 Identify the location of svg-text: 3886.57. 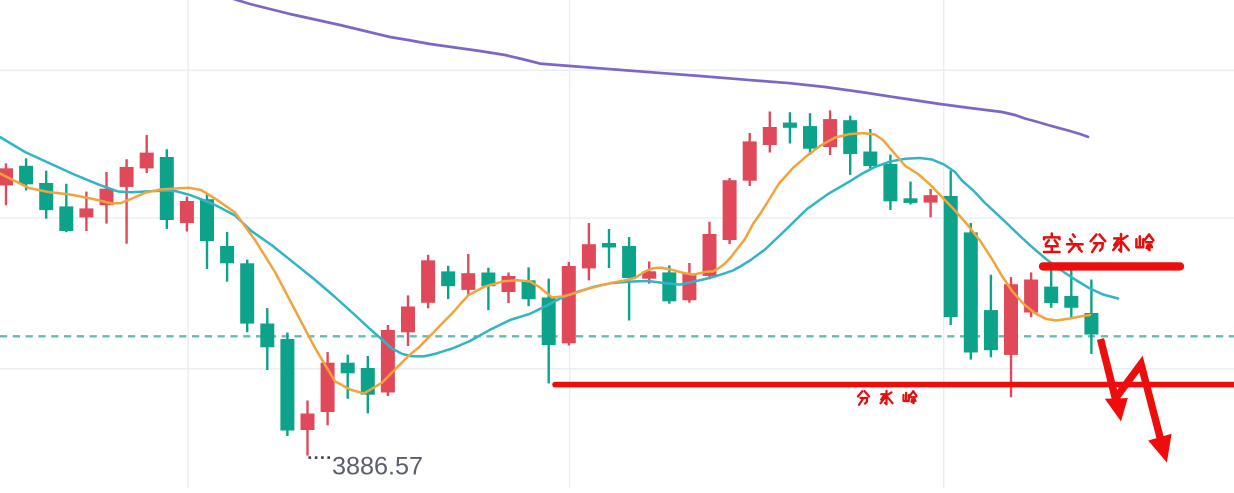
(377, 467).